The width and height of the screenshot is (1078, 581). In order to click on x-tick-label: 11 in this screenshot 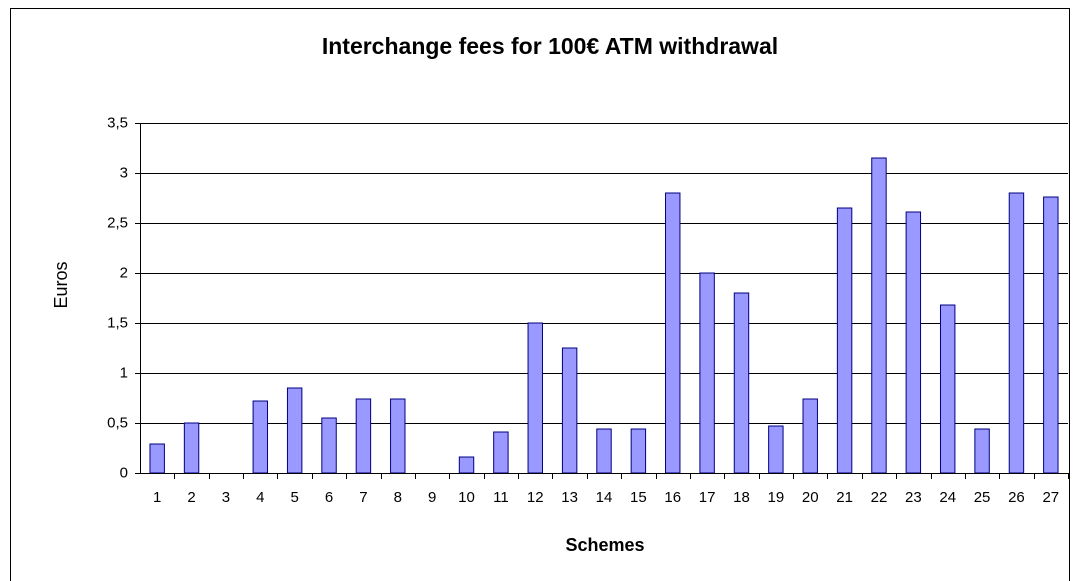, I will do `click(501, 497)`.